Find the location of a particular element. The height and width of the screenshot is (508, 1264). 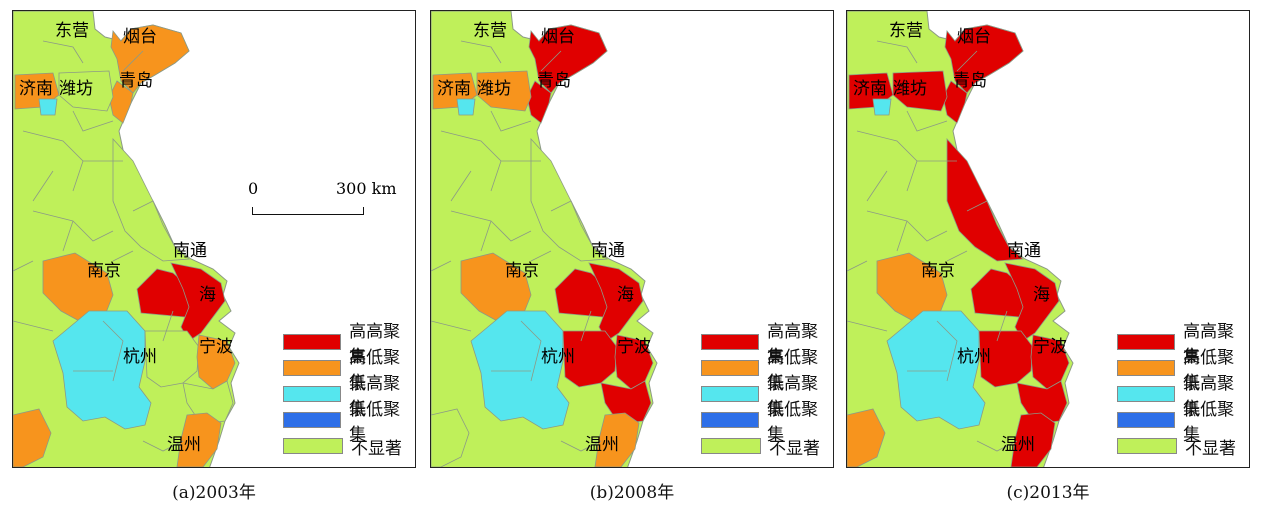

city-label-weifang: 潍坊 is located at coordinates (76, 89).